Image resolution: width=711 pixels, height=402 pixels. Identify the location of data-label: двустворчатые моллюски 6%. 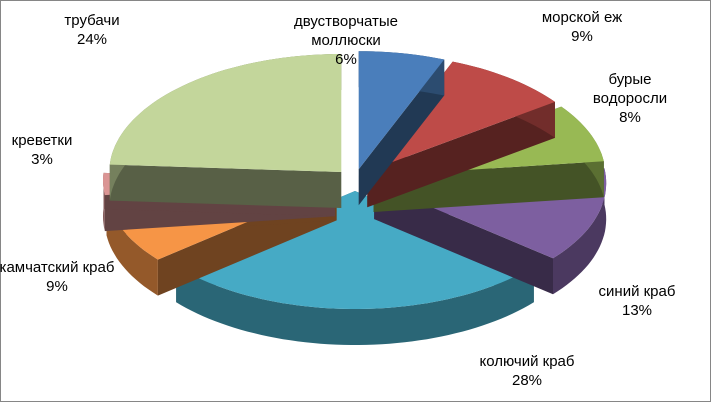
(346, 40).